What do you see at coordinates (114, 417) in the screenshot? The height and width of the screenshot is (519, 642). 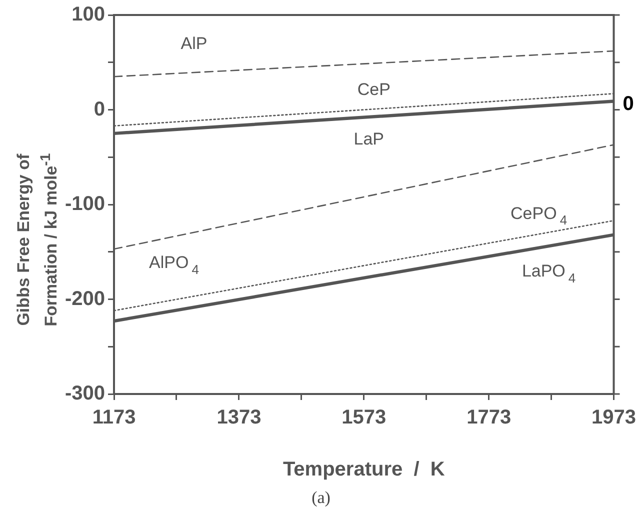 I see `x-tick-label: 1173` at bounding box center [114, 417].